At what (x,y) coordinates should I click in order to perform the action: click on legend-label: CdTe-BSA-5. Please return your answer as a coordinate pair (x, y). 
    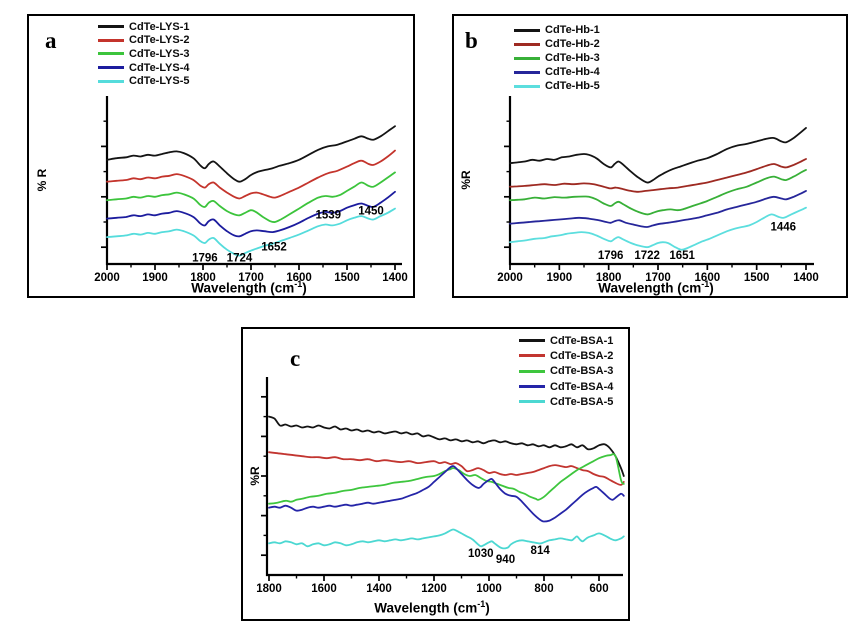
    Looking at the image, I should click on (582, 401).